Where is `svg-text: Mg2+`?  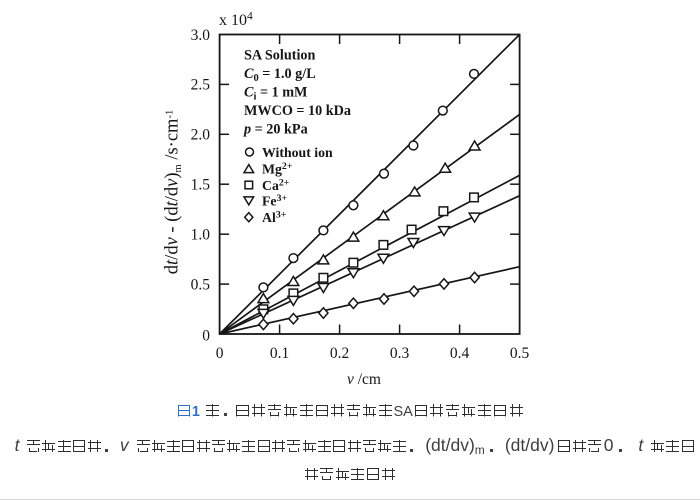
svg-text: Mg2+ is located at coordinates (277, 169).